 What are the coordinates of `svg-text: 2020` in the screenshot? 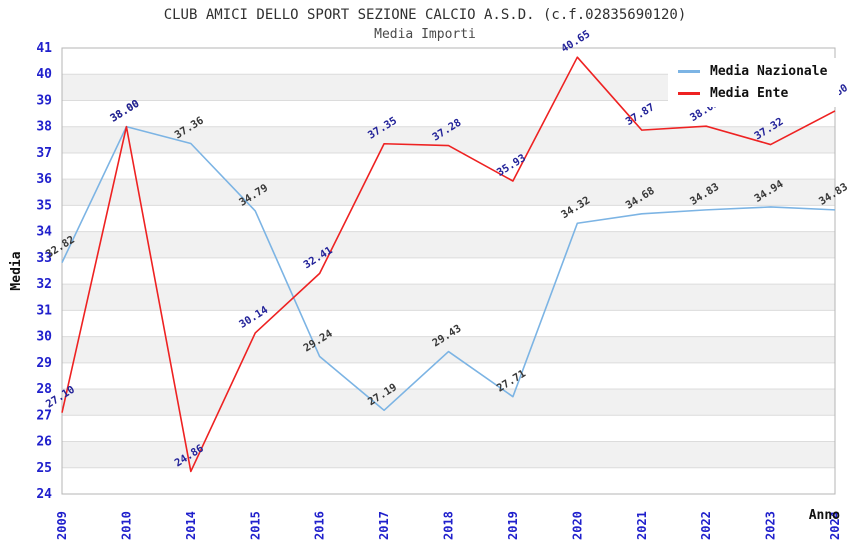 It's located at (577, 525).